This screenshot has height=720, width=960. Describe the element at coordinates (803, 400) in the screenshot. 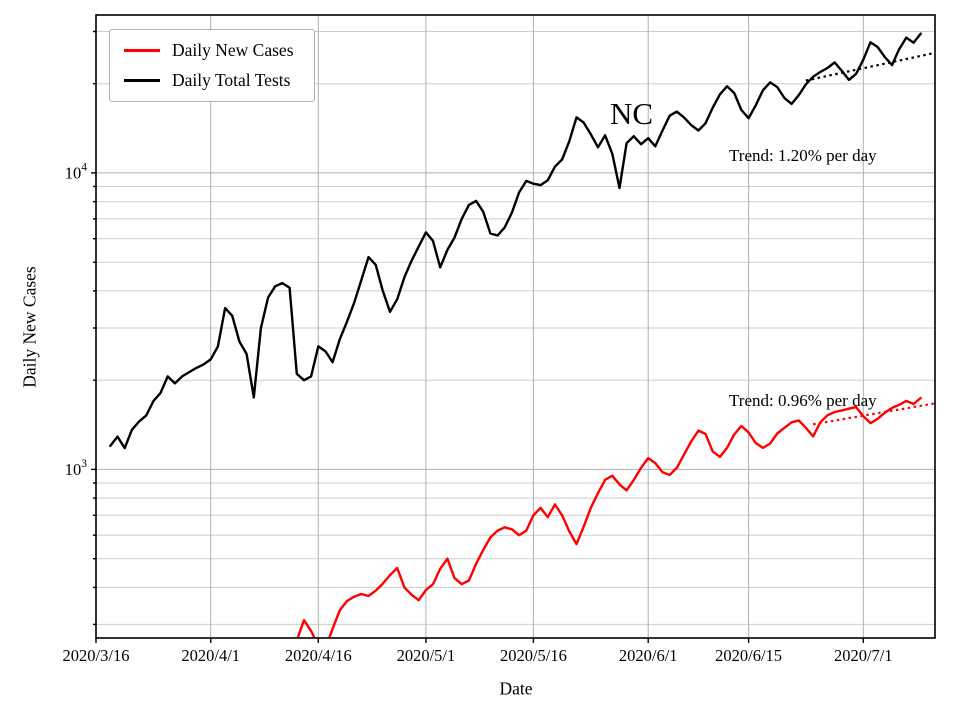

I see `trend-cases-annotation: Trend: 0.96% per day` at that location.